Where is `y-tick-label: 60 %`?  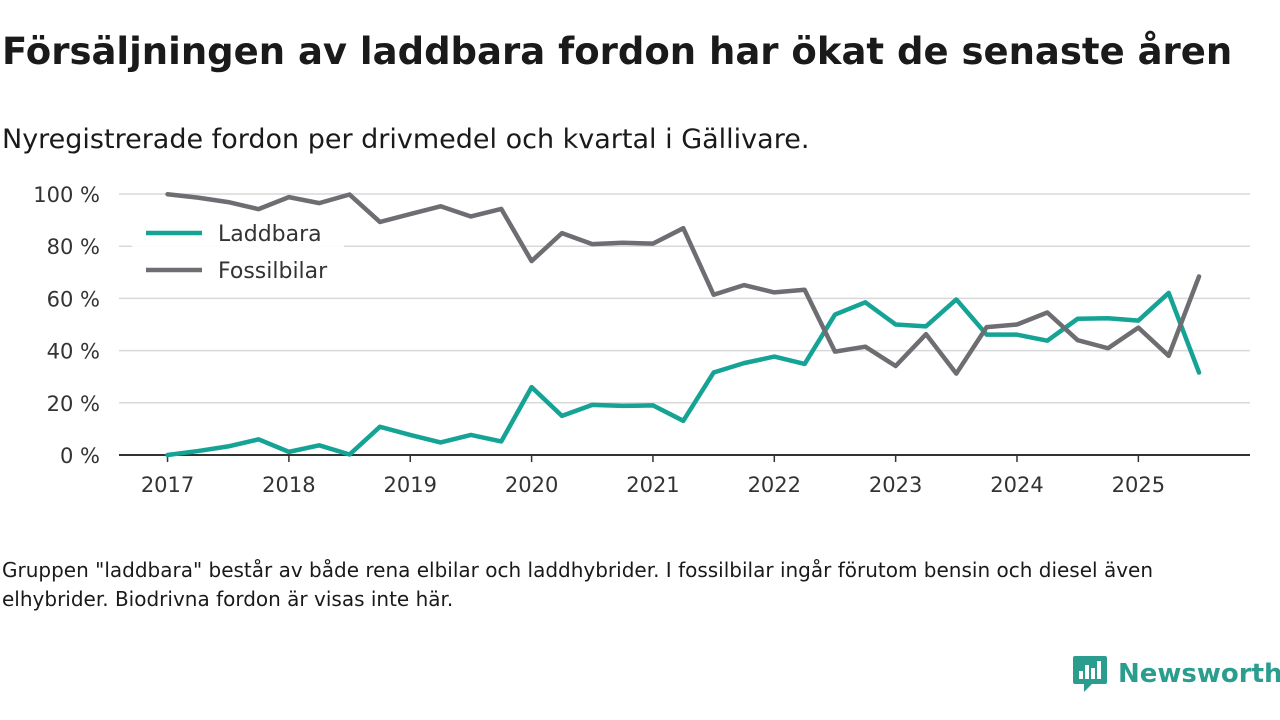
y-tick-label: 60 % is located at coordinates (73, 299).